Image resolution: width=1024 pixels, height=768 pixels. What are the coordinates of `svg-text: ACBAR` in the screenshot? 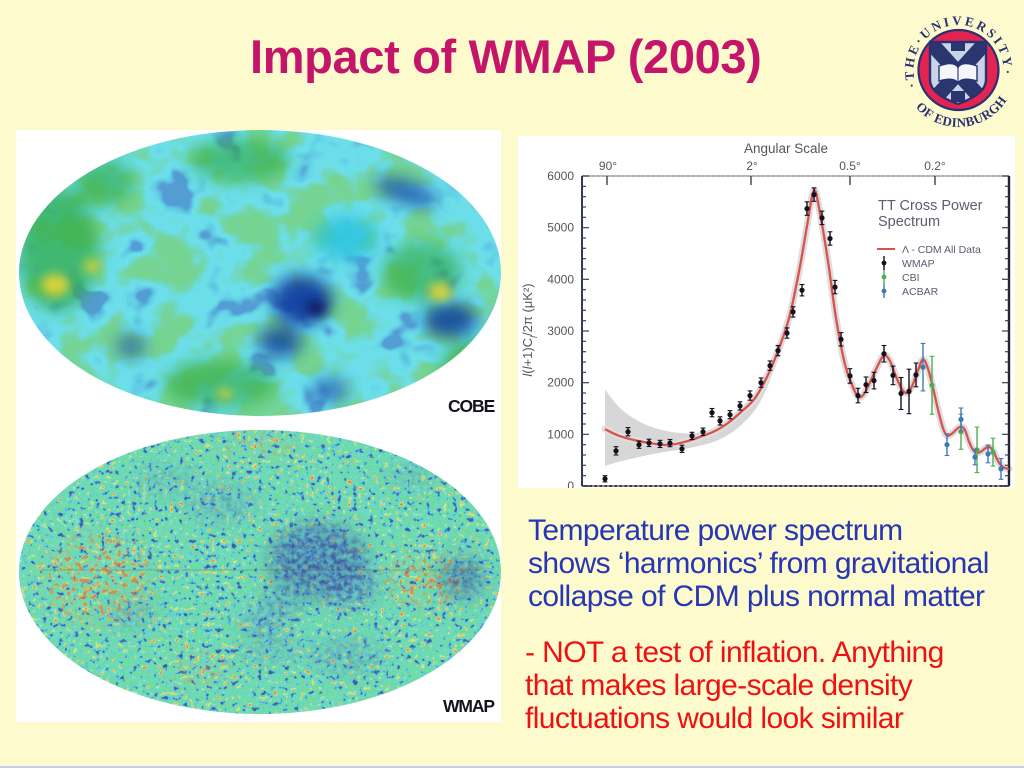 It's located at (920, 292).